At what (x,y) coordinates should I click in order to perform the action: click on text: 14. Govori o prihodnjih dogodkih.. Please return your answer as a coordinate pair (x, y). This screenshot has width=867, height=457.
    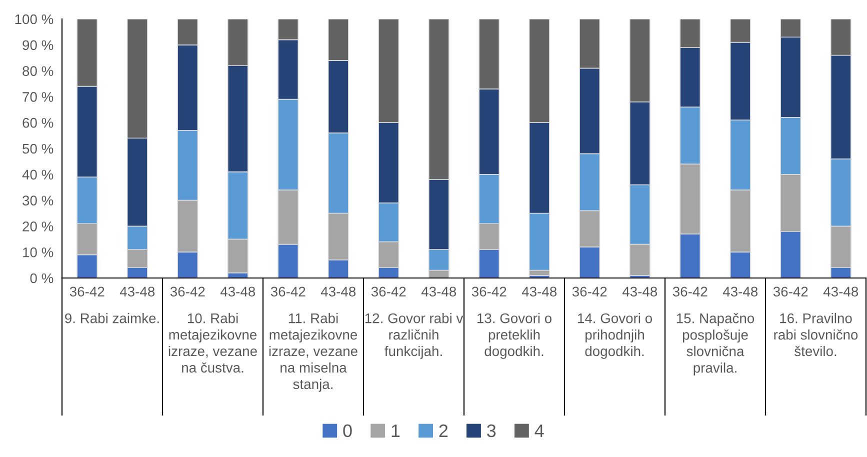
    Looking at the image, I should click on (615, 336).